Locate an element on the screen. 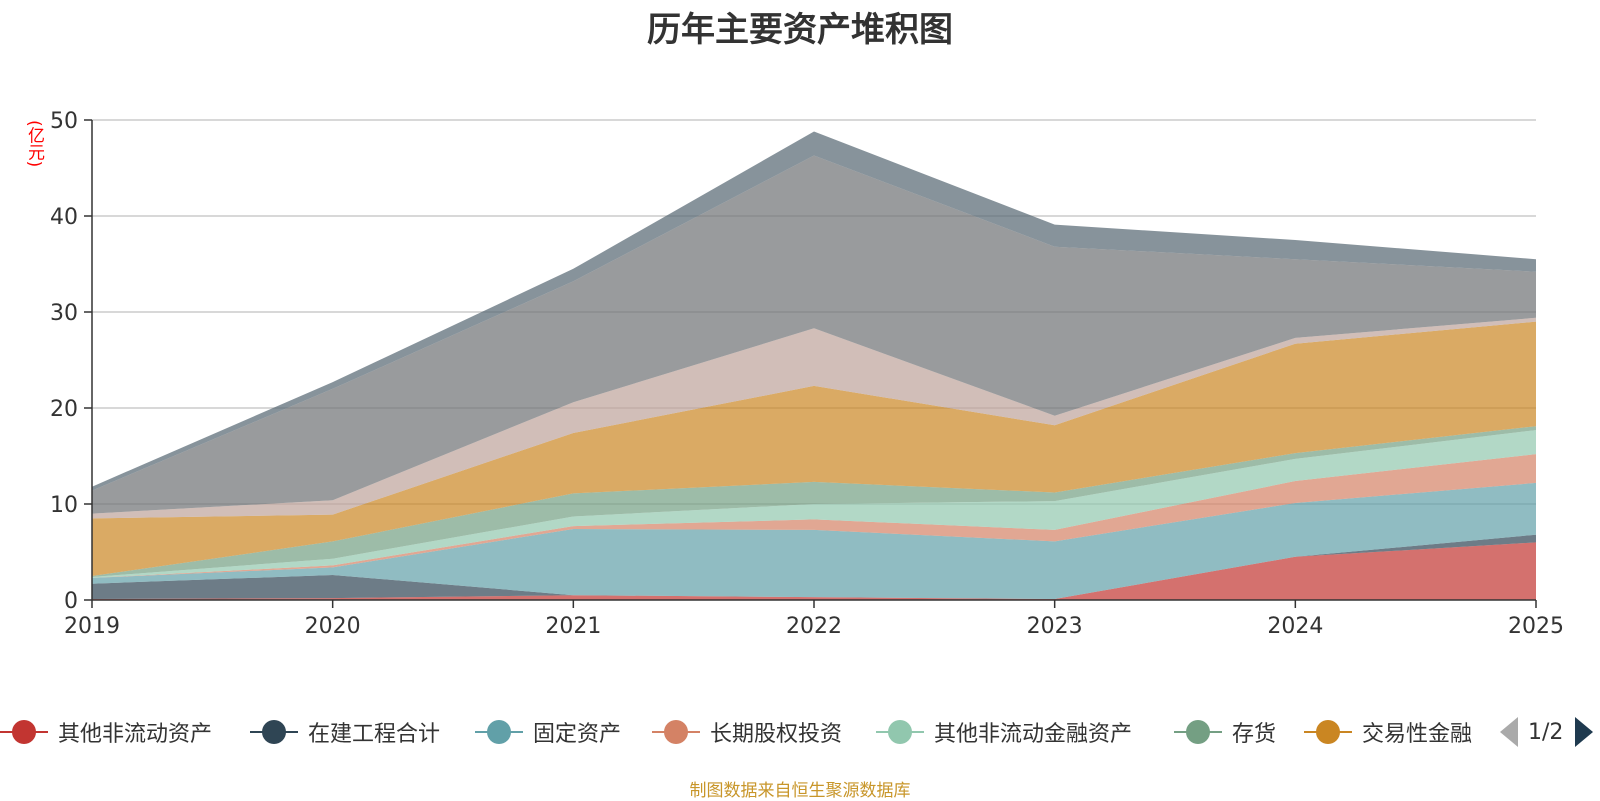 The width and height of the screenshot is (1600, 801). legend-page-indicator: 1/2 is located at coordinates (1546, 732).